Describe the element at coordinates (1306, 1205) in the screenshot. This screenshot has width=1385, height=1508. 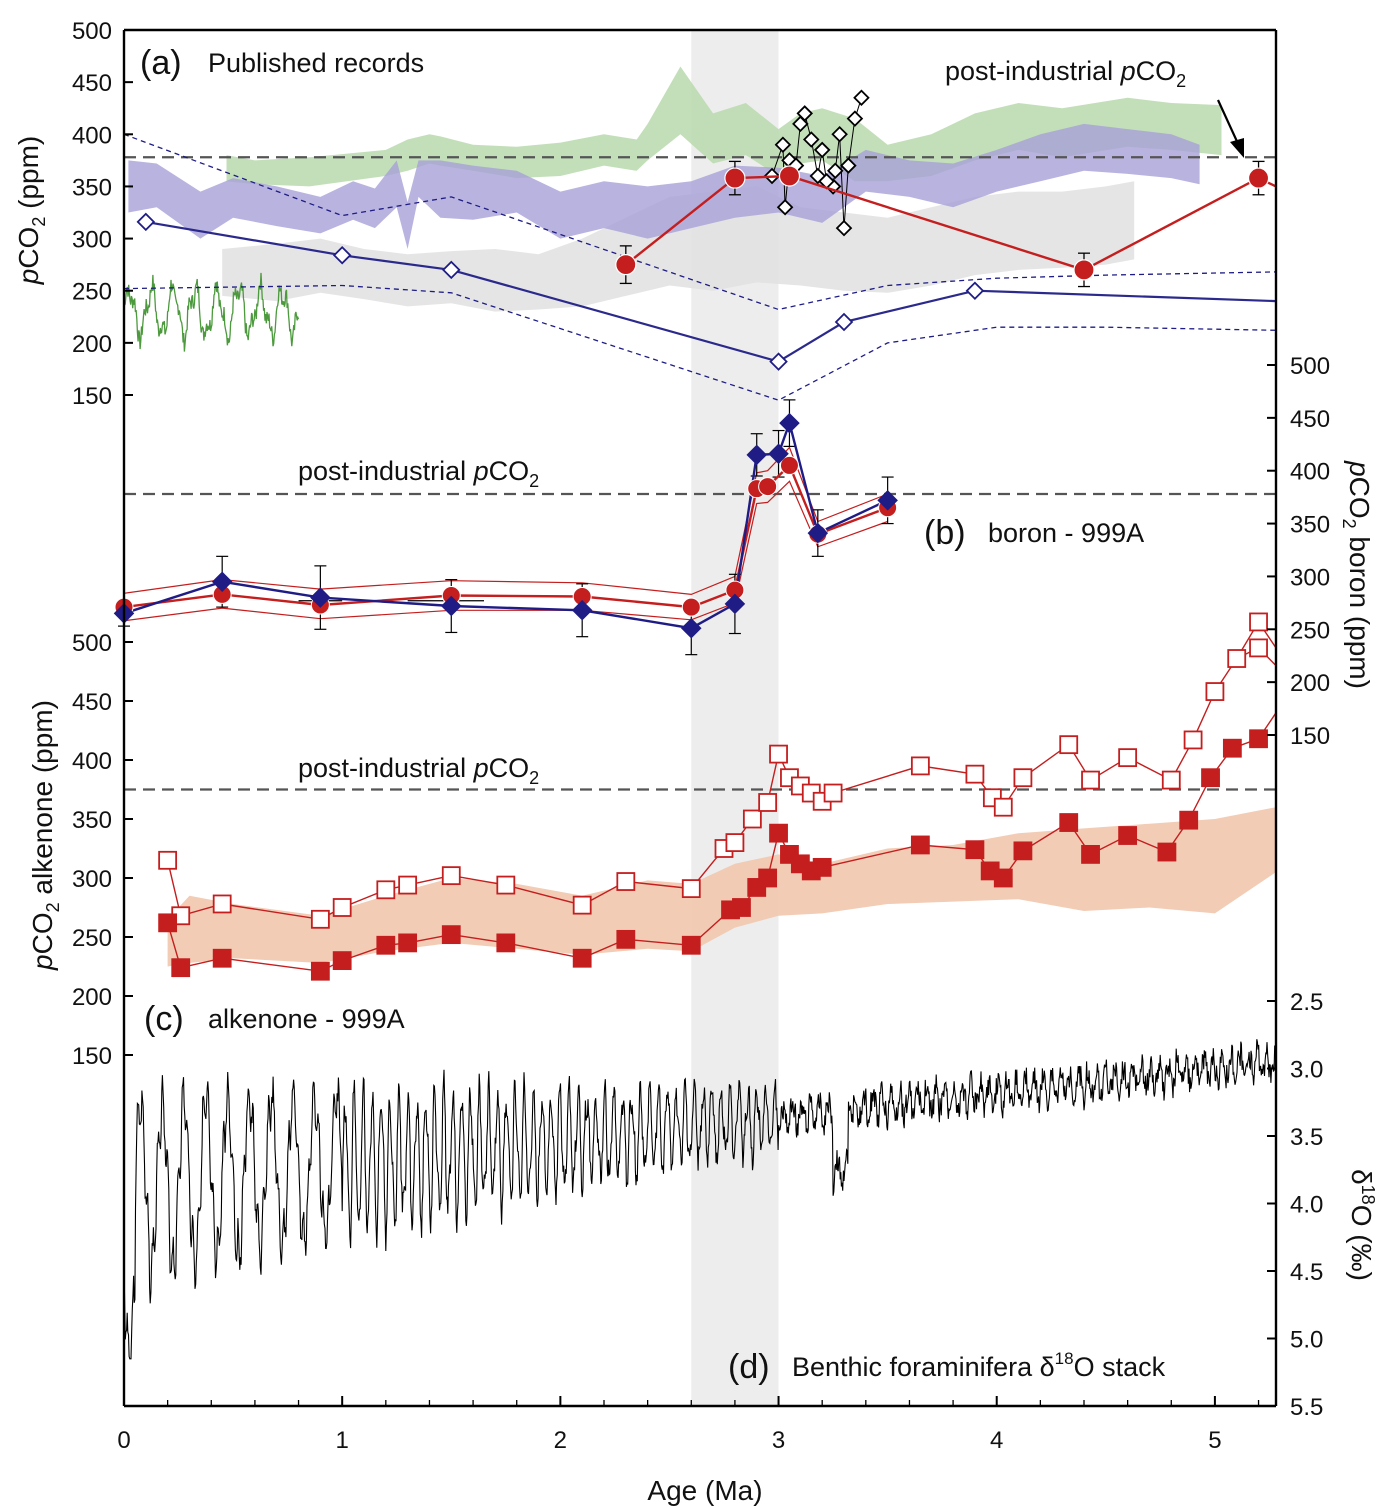
I see `y-tick-label-d: 4.0` at that location.